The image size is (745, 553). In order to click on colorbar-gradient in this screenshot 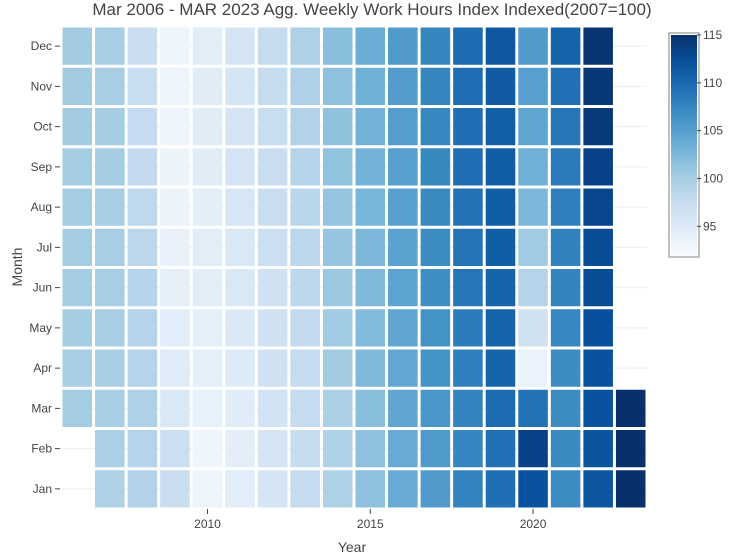, I will do `click(684, 145)`.